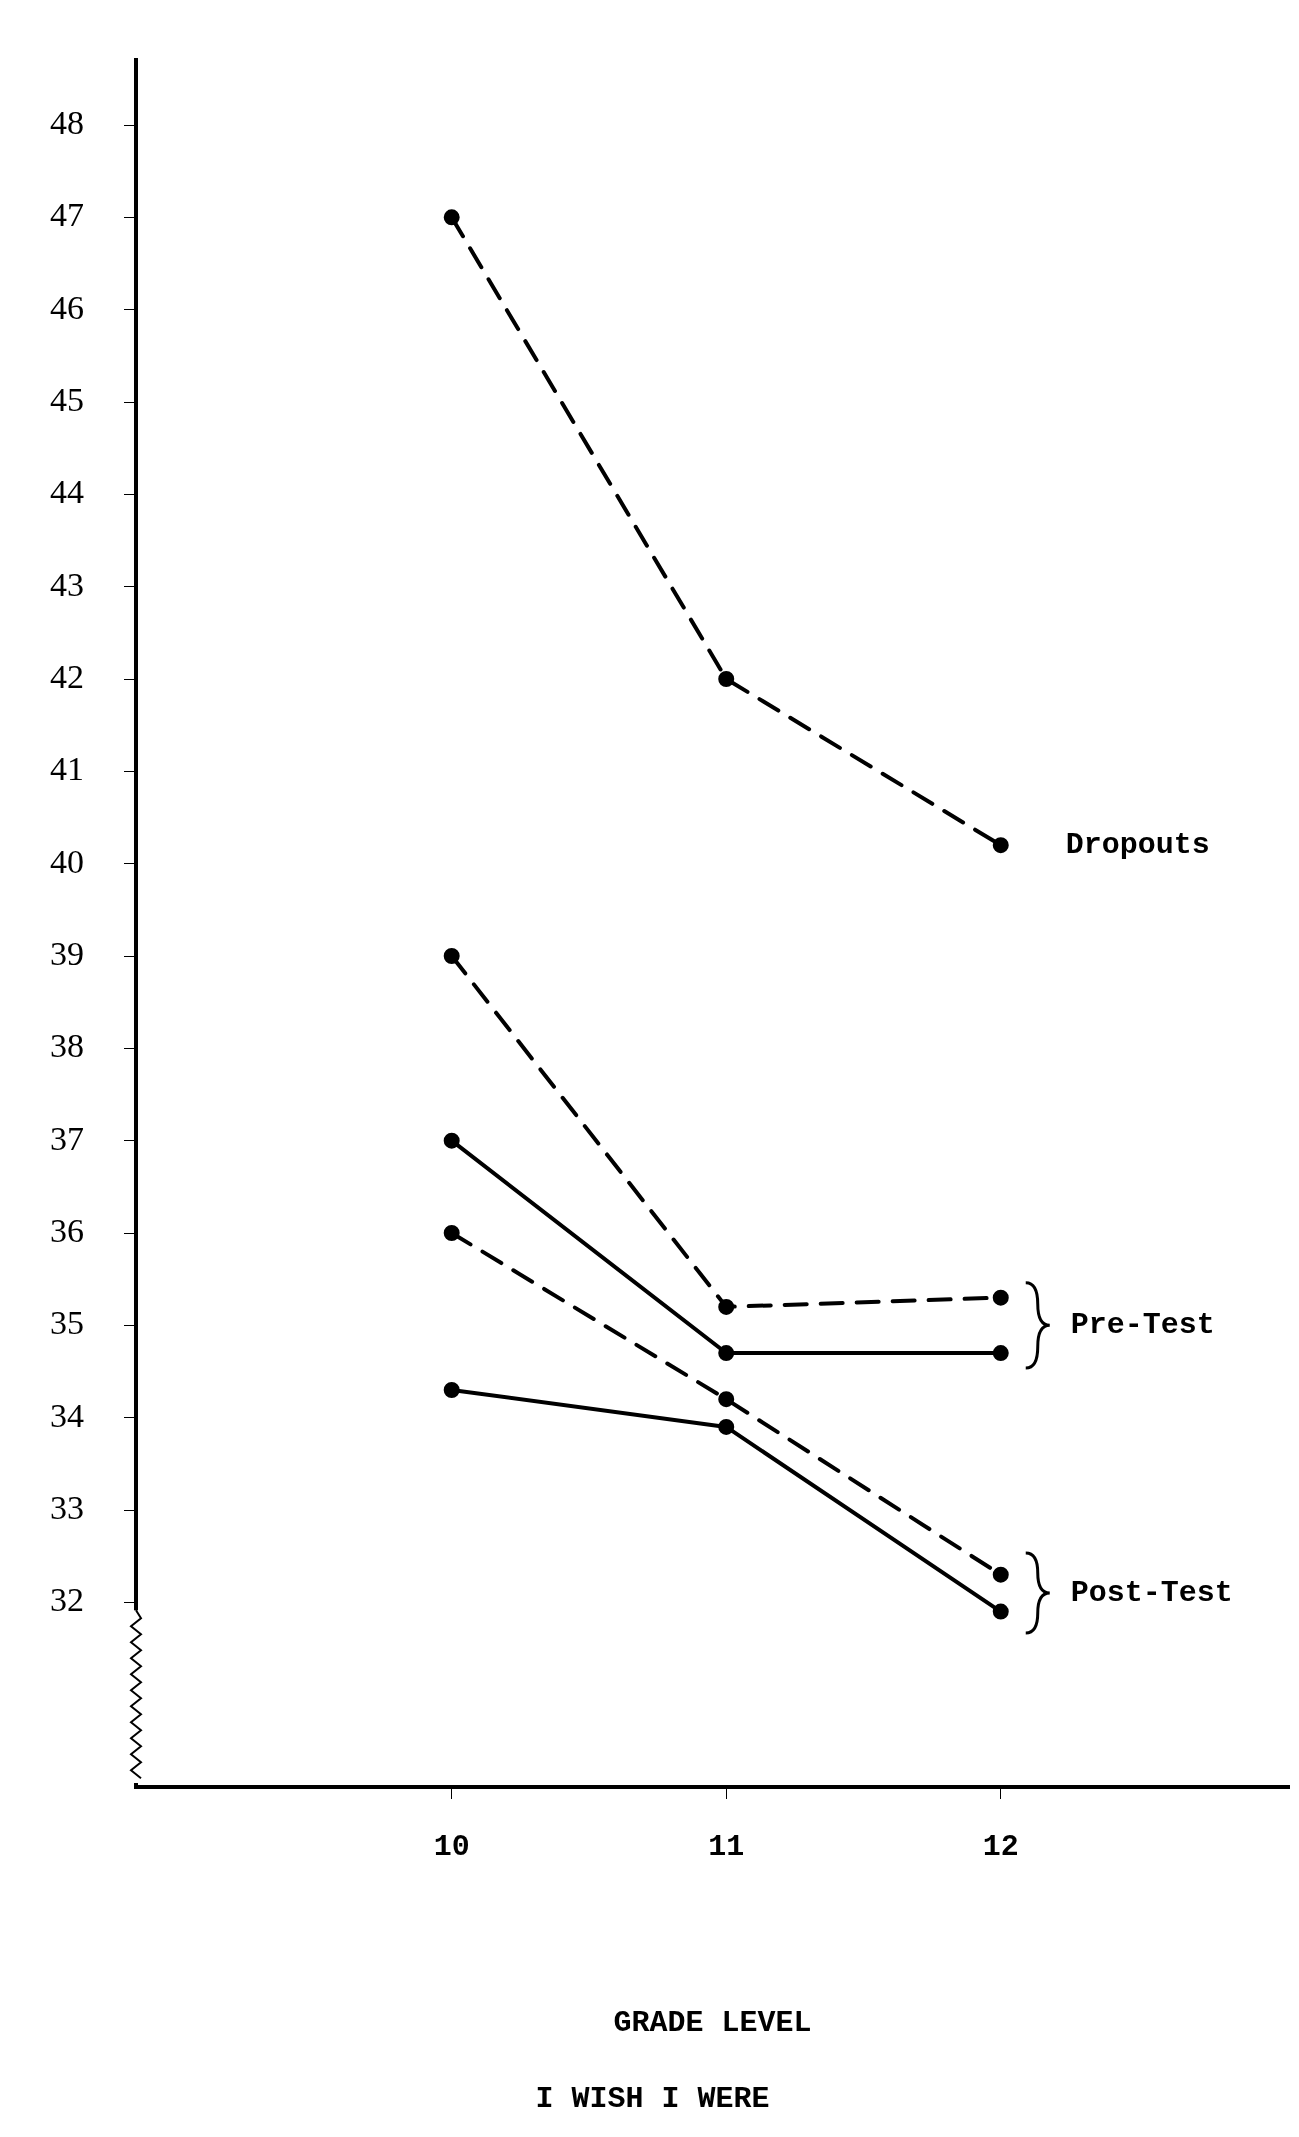 The image size is (1299, 2137). What do you see at coordinates (67, 1046) in the screenshot?
I see `y-tick-label: 38` at bounding box center [67, 1046].